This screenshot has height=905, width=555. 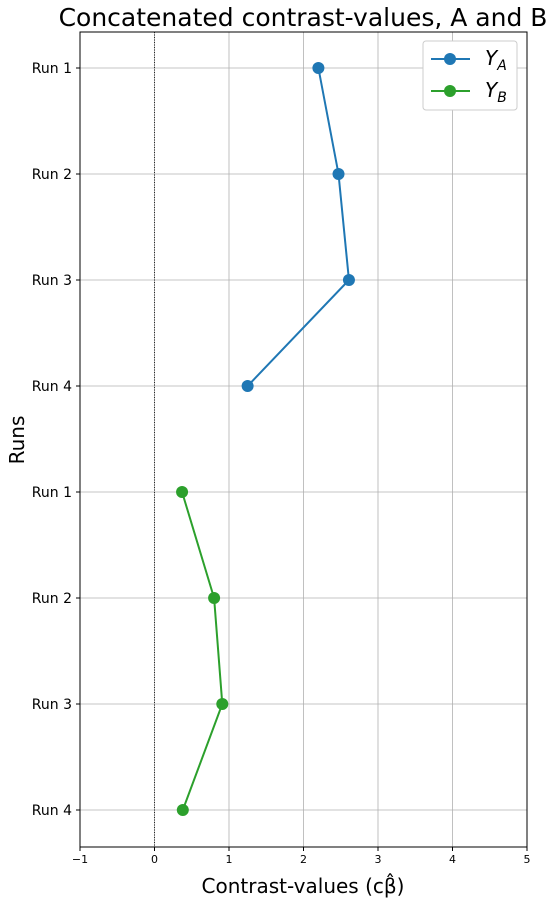 I want to click on x-tick-label: 5, so click(x=527, y=859).